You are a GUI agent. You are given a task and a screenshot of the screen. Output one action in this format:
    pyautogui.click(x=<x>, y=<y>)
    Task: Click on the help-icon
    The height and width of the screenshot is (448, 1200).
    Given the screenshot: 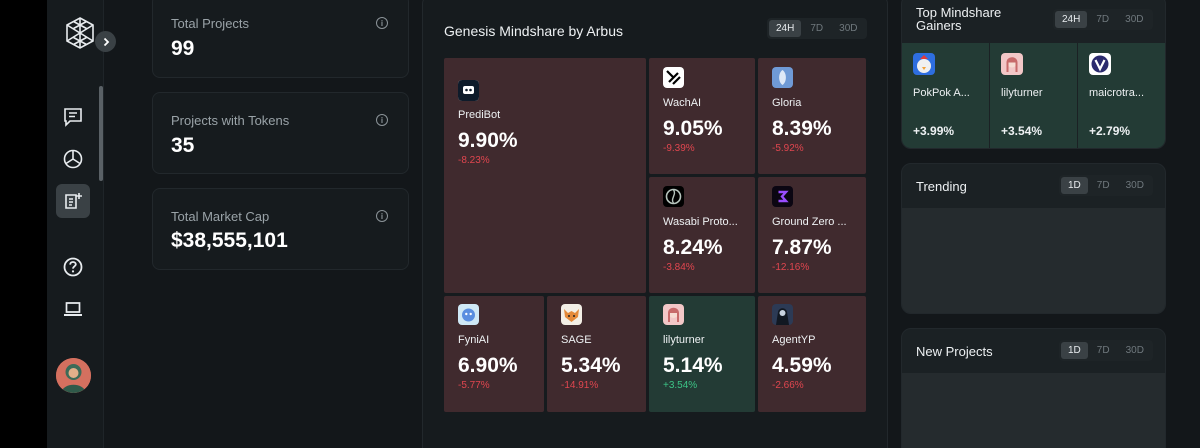 What is the action you would take?
    pyautogui.click(x=73, y=267)
    